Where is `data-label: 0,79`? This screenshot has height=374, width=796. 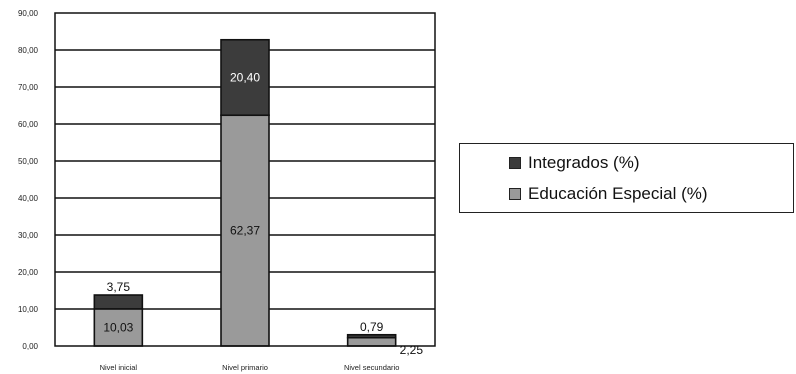 data-label: 0,79 is located at coordinates (372, 327).